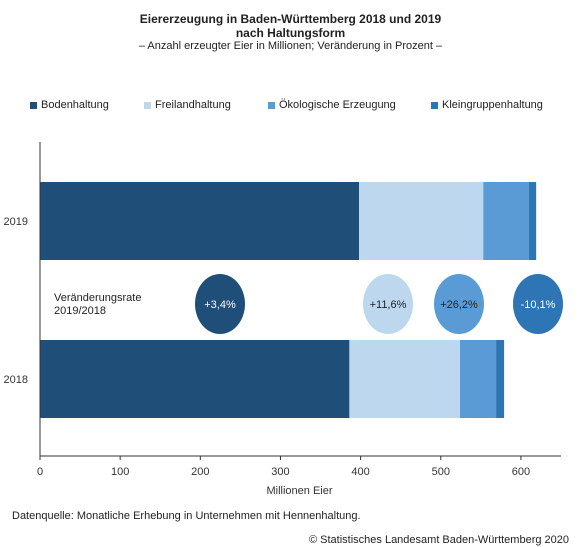  I want to click on change-bubble-label: +11,6%, so click(388, 305).